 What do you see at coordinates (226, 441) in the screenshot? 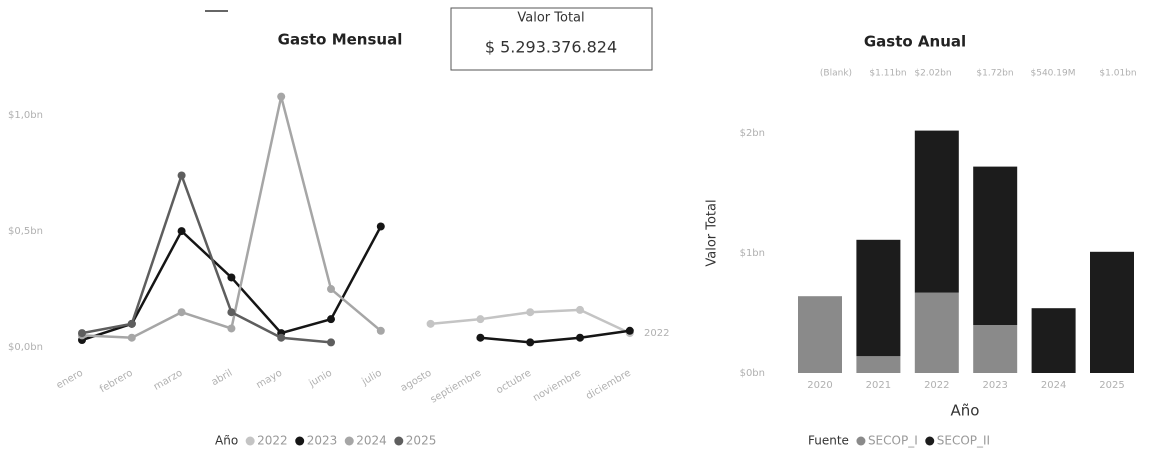
I see `legend-title: Año` at bounding box center [226, 441].